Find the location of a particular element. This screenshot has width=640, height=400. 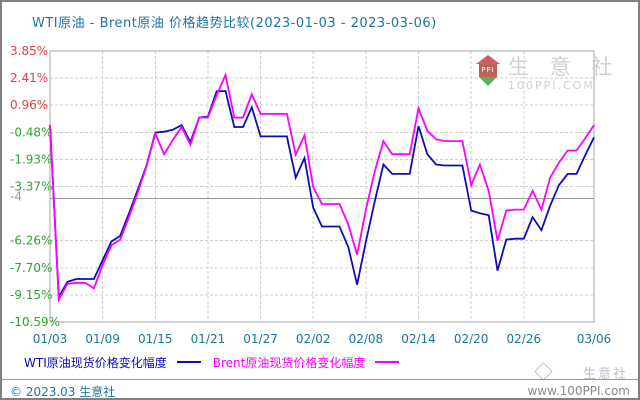

footer-site-link: www.100PPI.com is located at coordinates (578, 391).